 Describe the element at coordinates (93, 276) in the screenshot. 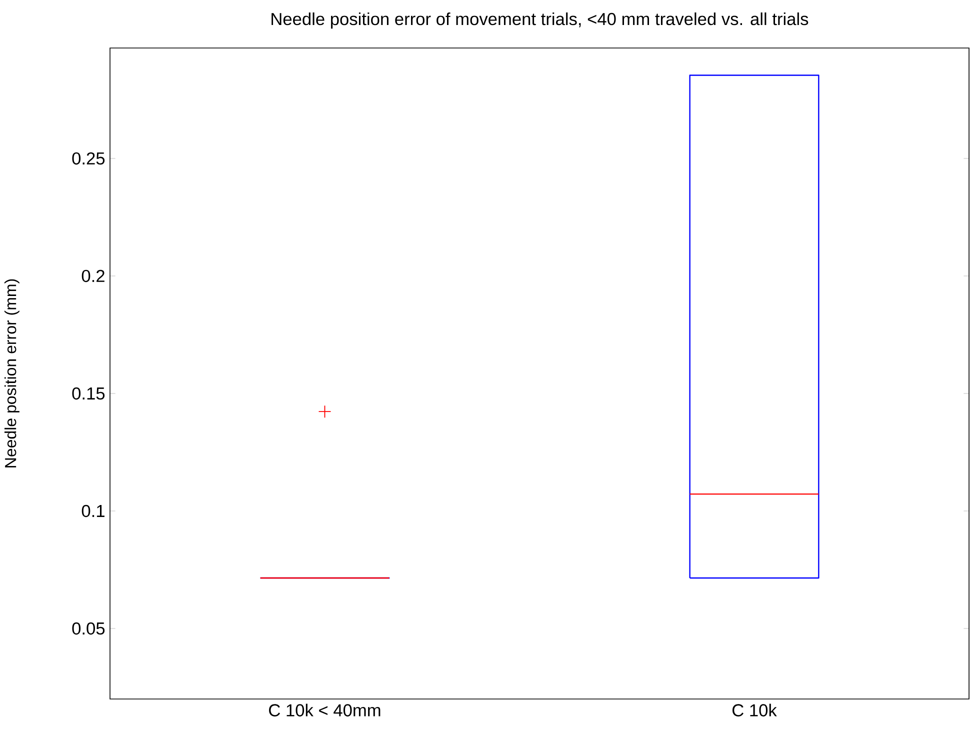

I see `y-tick-label: 0.2` at that location.